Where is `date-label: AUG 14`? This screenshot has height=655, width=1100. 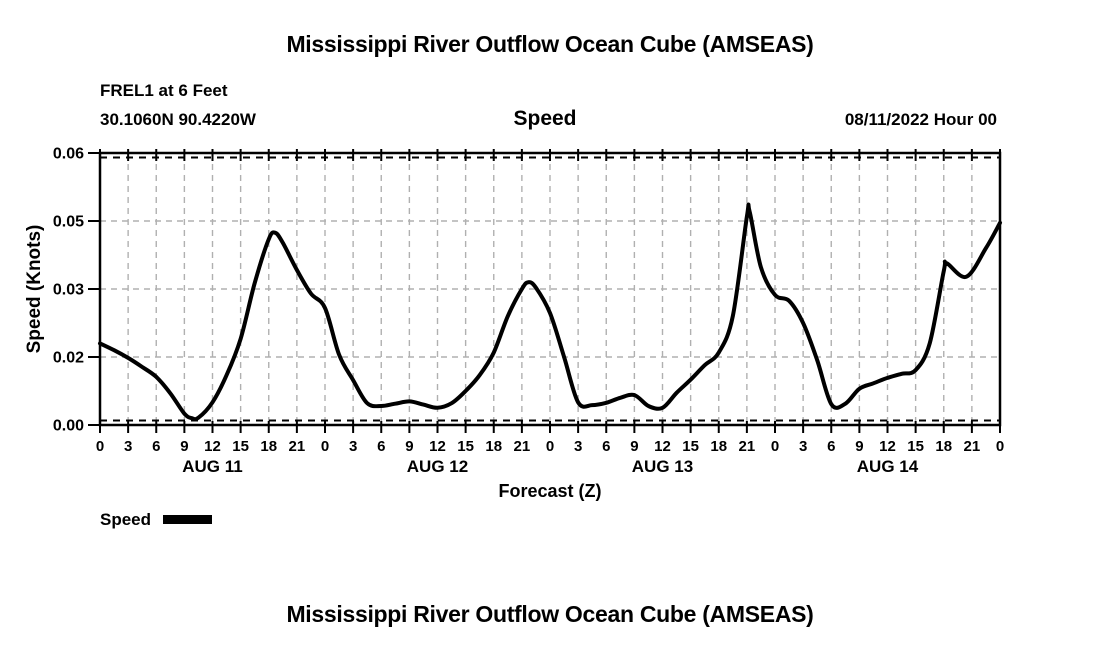
date-label: AUG 14 is located at coordinates (888, 466).